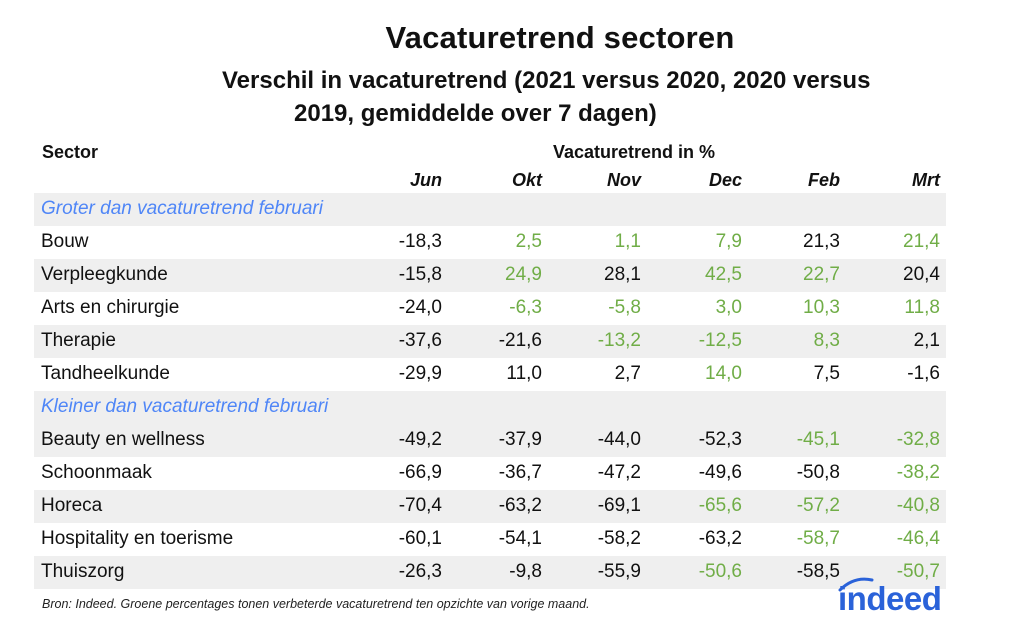 The width and height of the screenshot is (1024, 641). I want to click on value-cell: -5,8, so click(624, 307).